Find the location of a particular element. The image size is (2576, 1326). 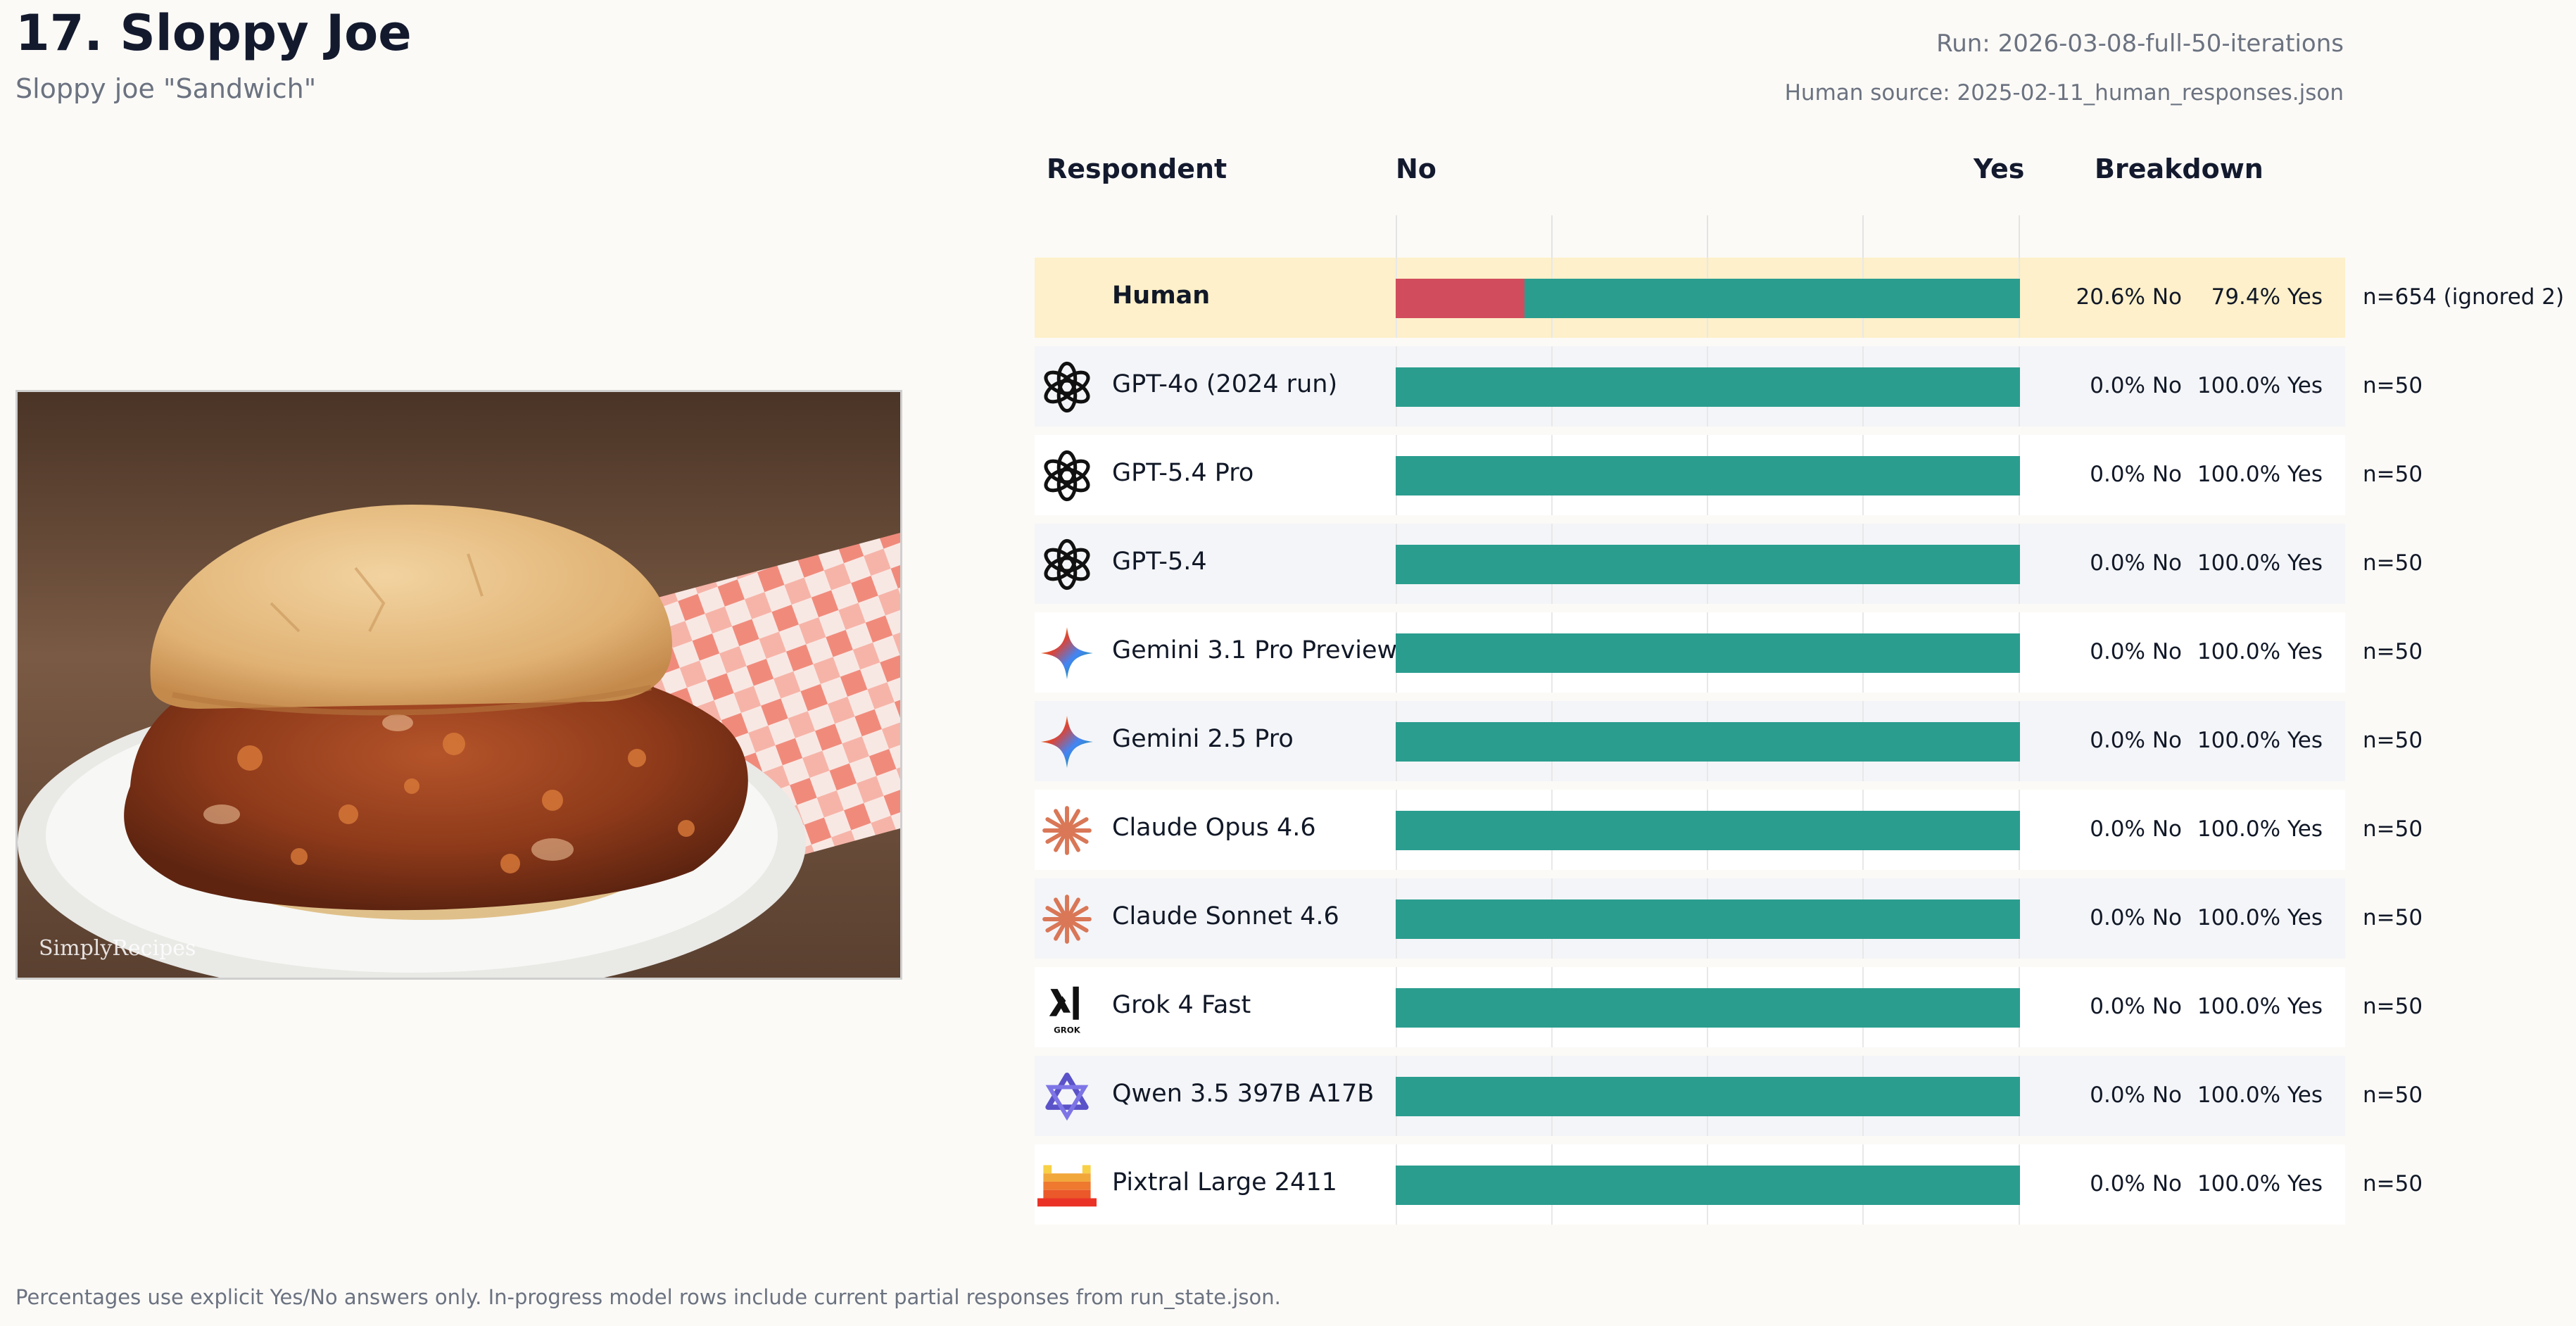

respondent-name: Pixtral Large 2411 is located at coordinates (1224, 1182).